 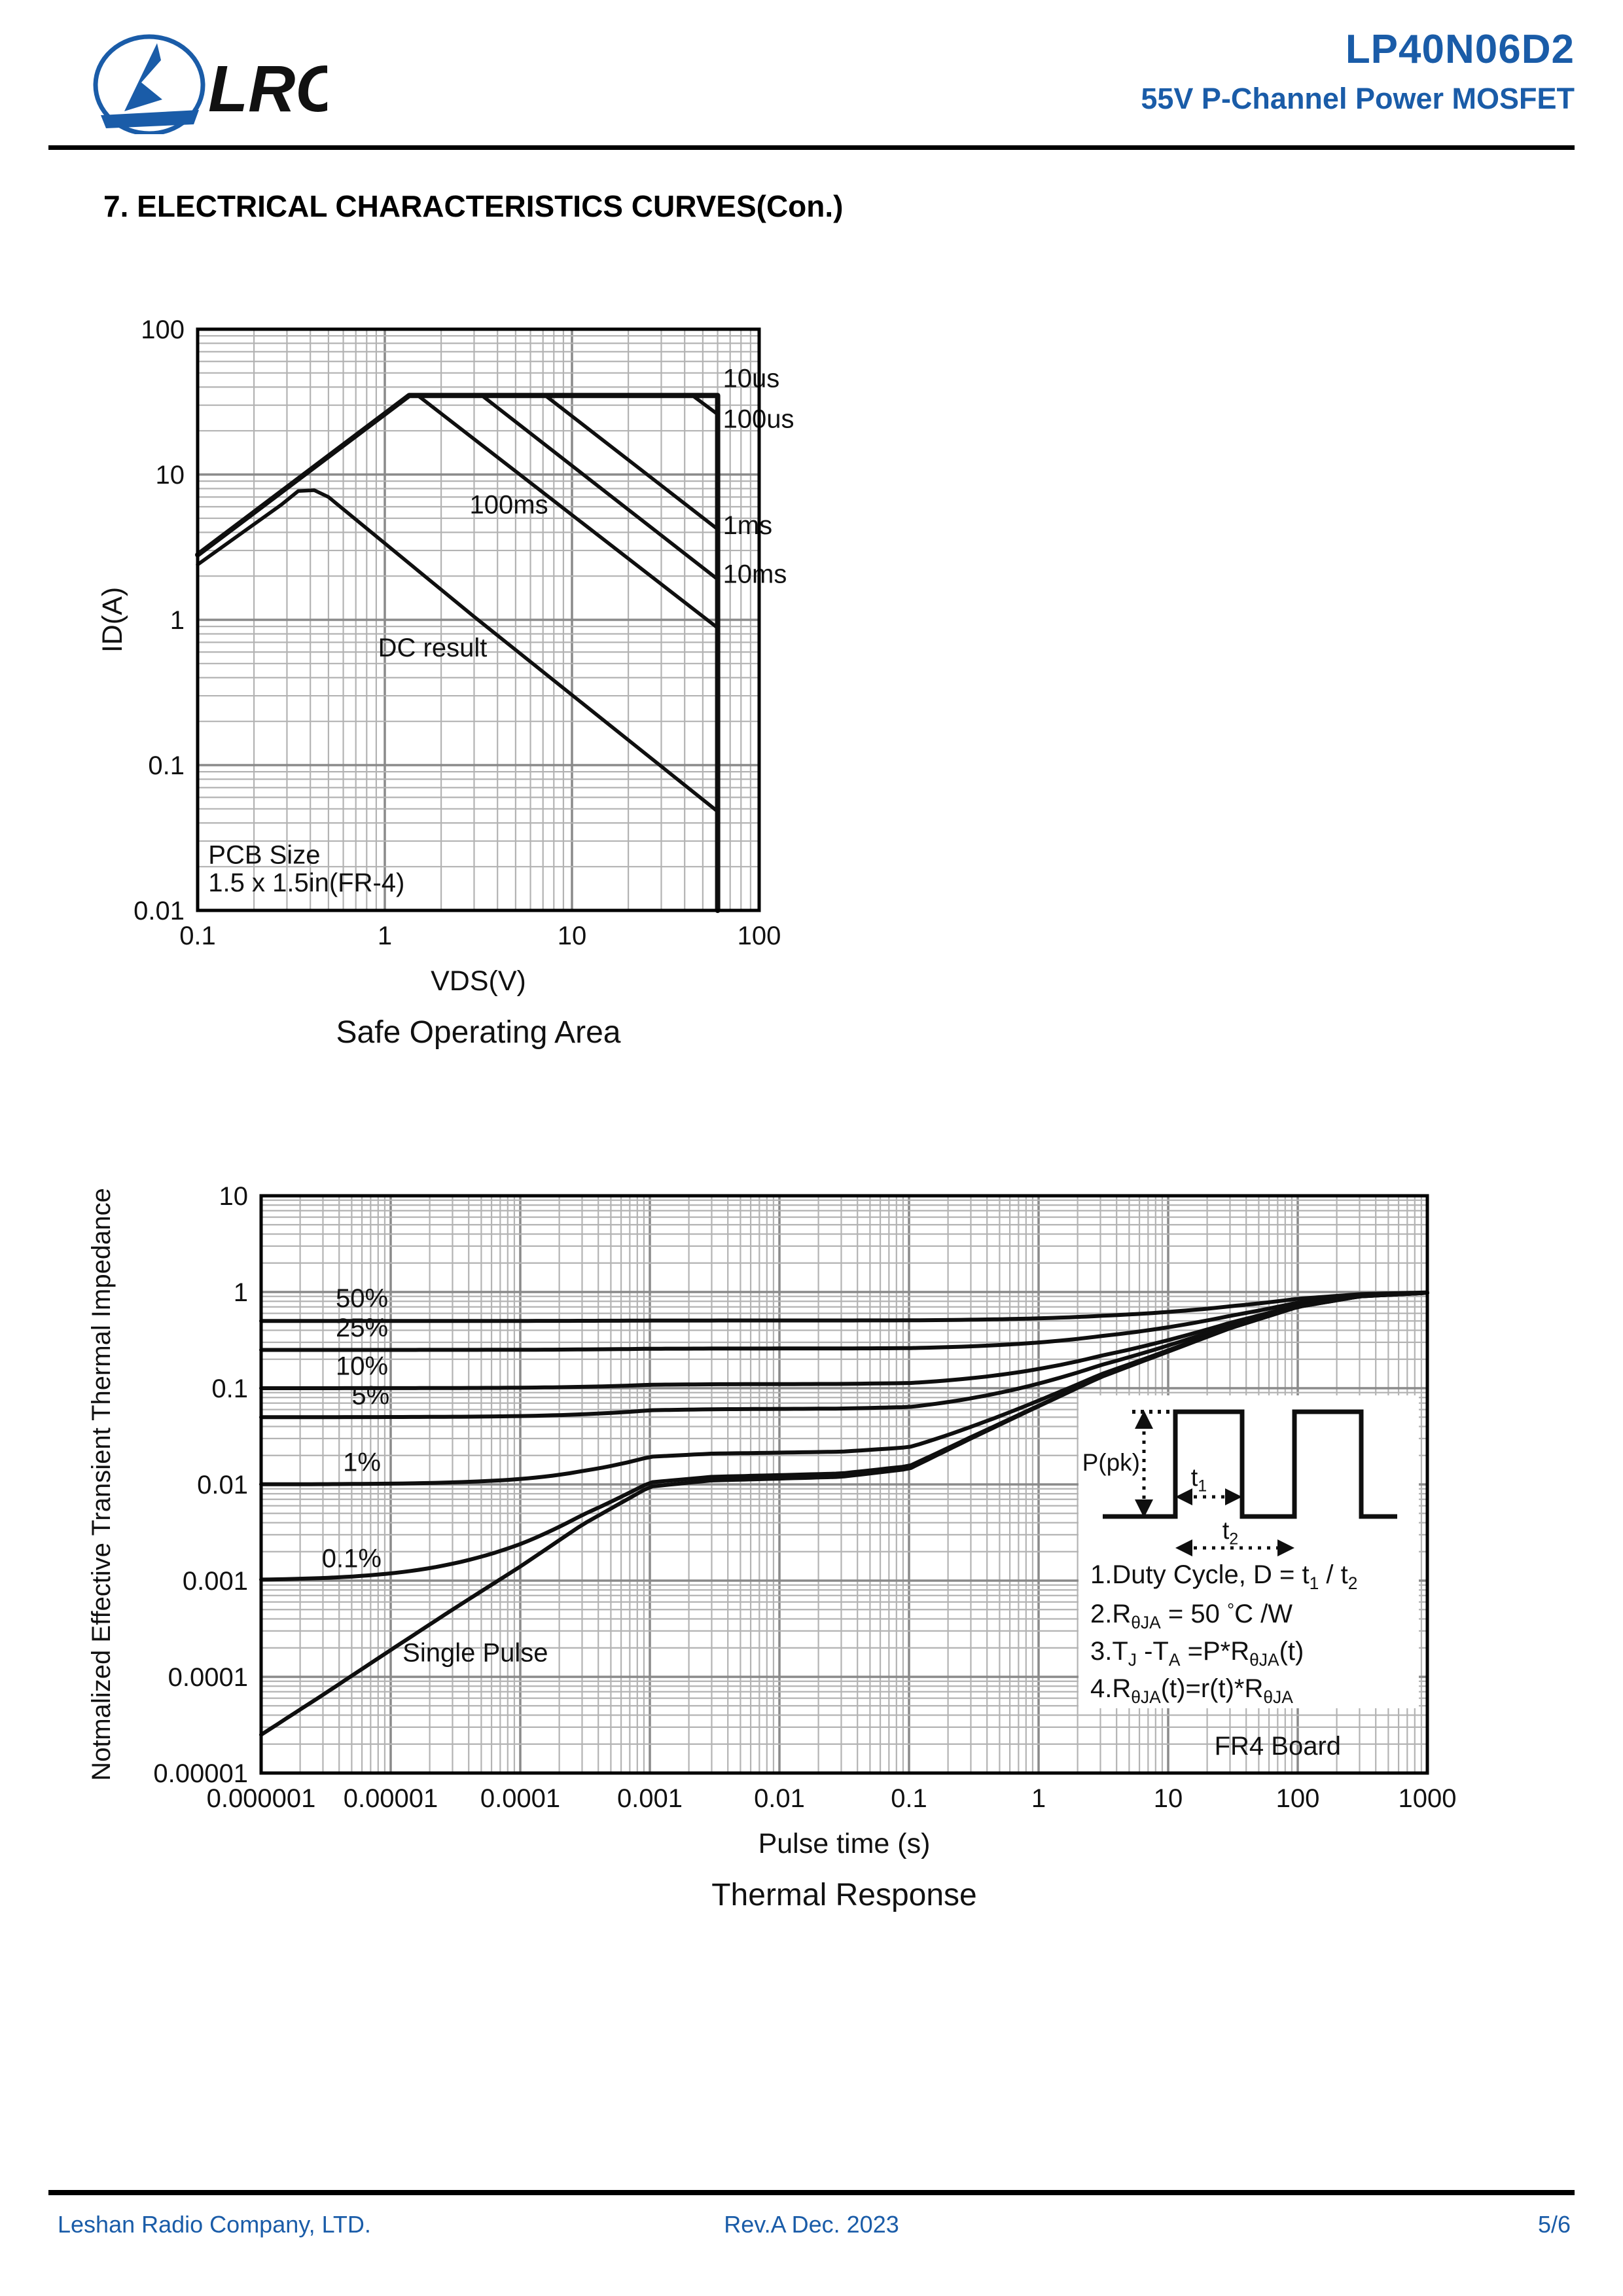 I want to click on product-subtitle: 55V P-Channel Power MOSFET, so click(x=1358, y=99).